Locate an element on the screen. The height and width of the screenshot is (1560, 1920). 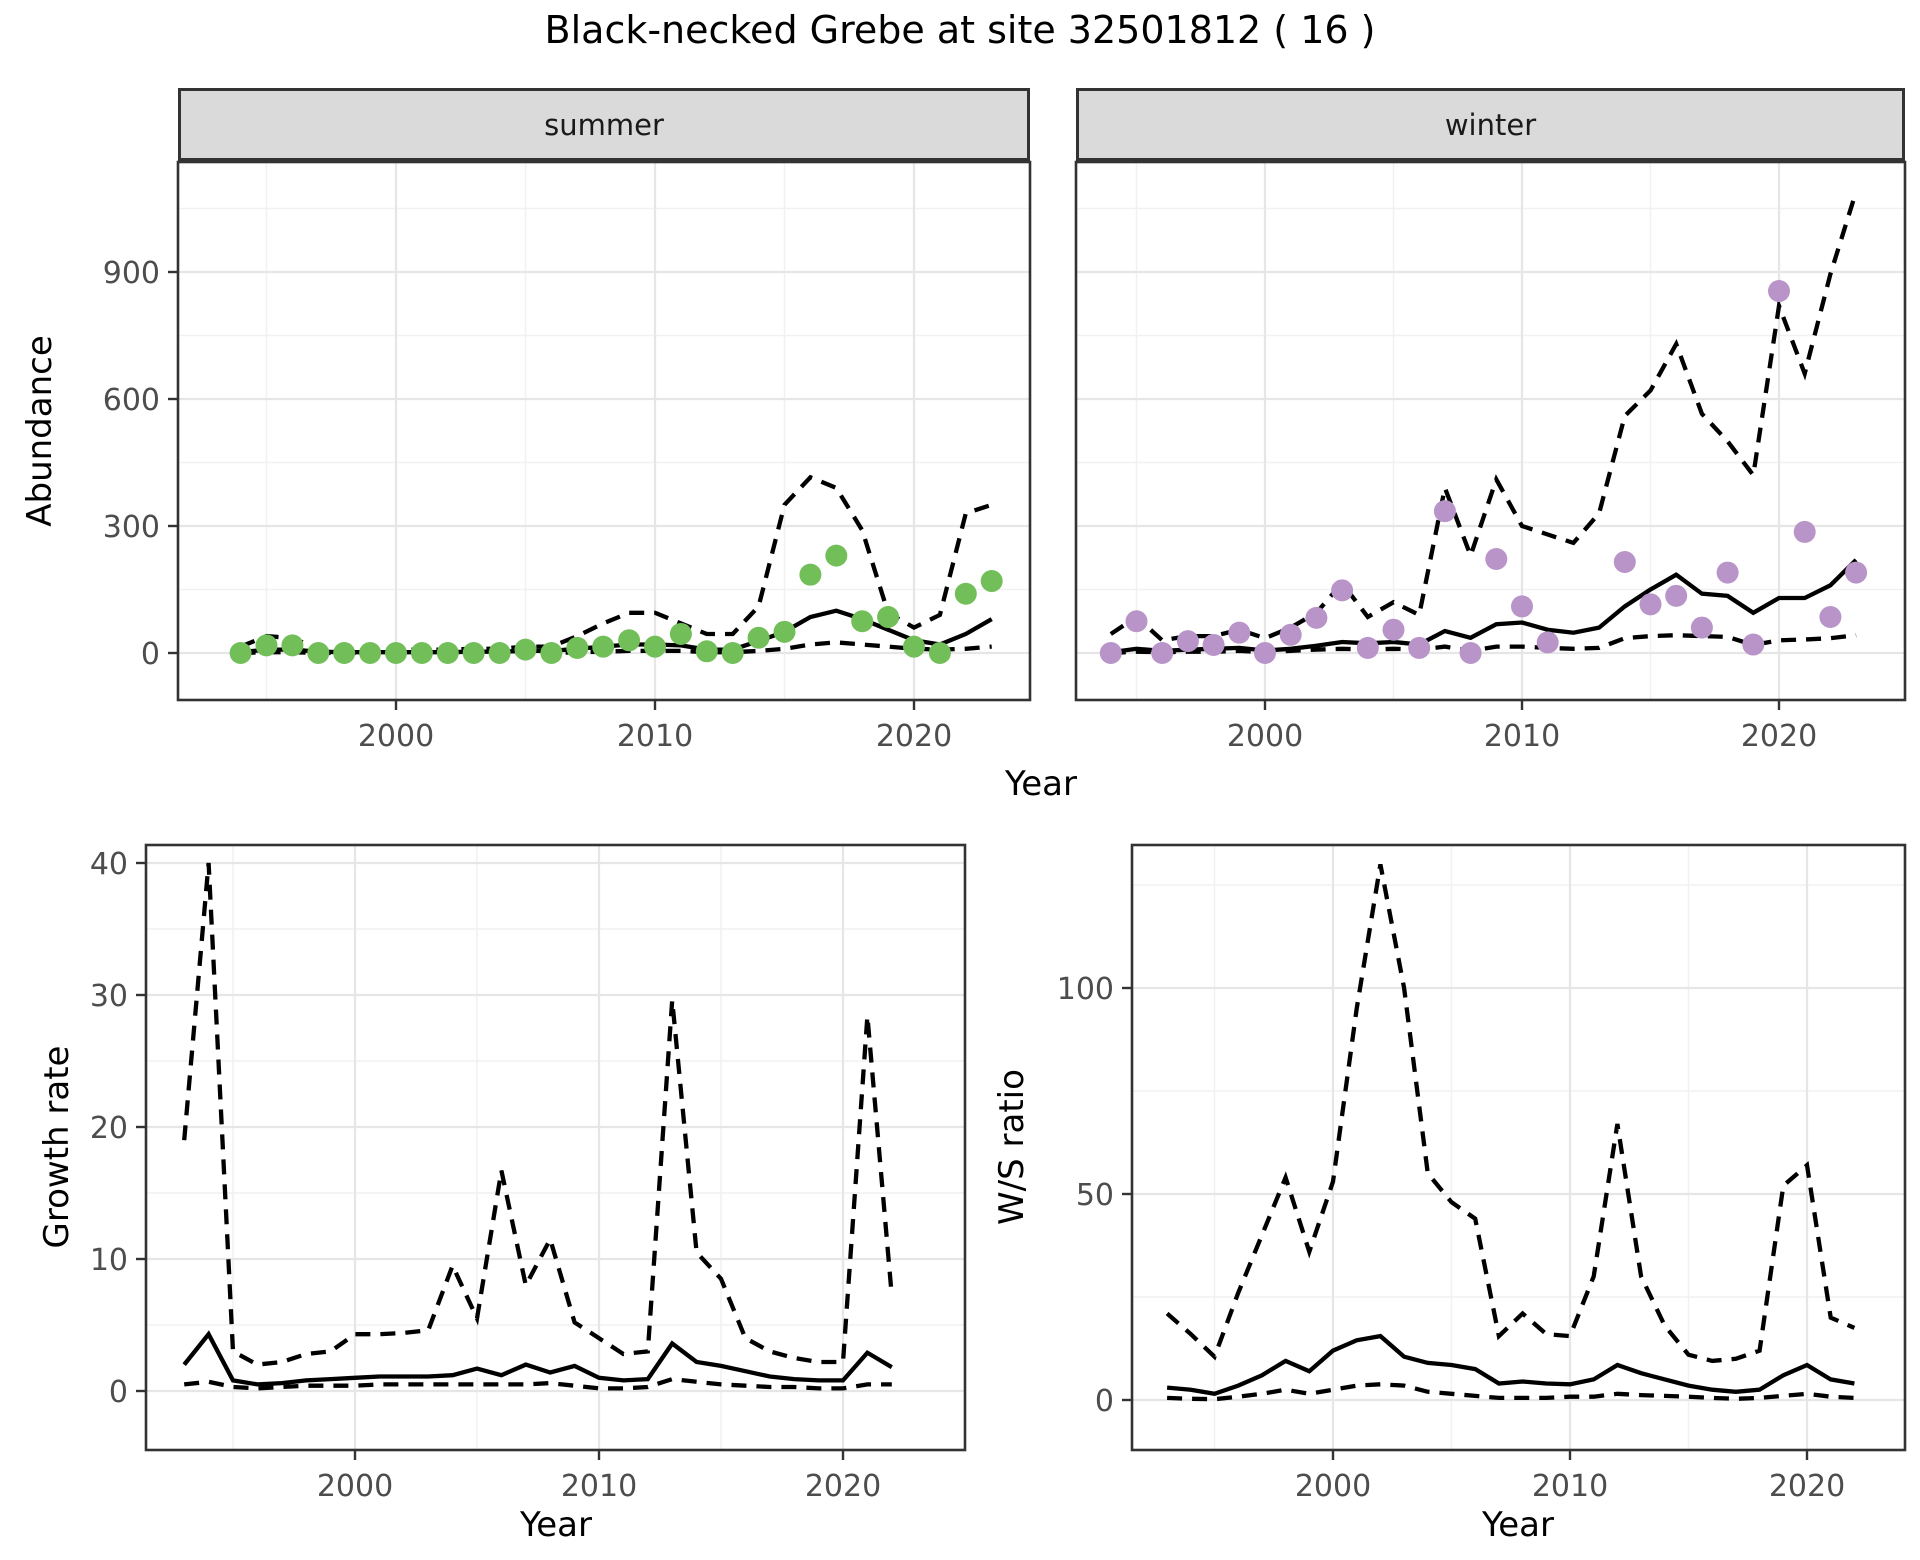
x-axis-title-year-top: Year is located at coordinates (1041, 784).